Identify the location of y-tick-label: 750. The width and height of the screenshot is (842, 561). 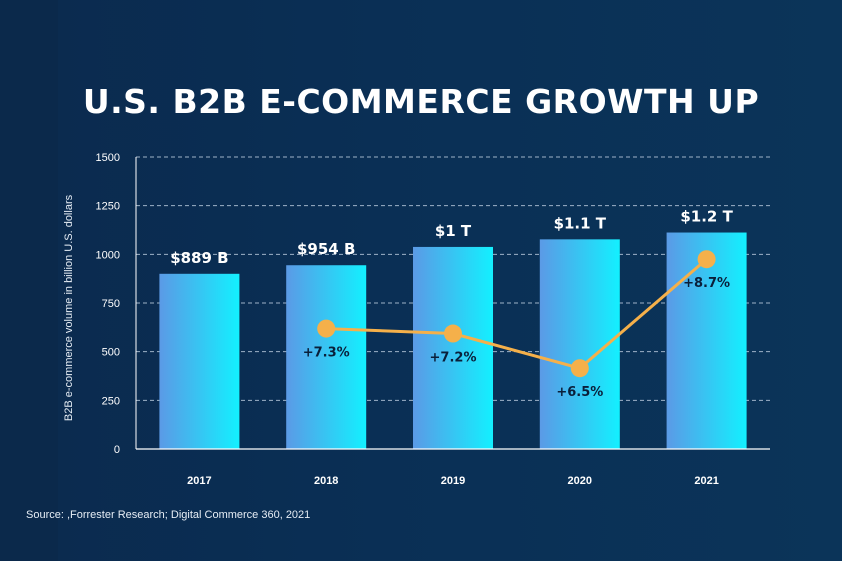
(111, 304).